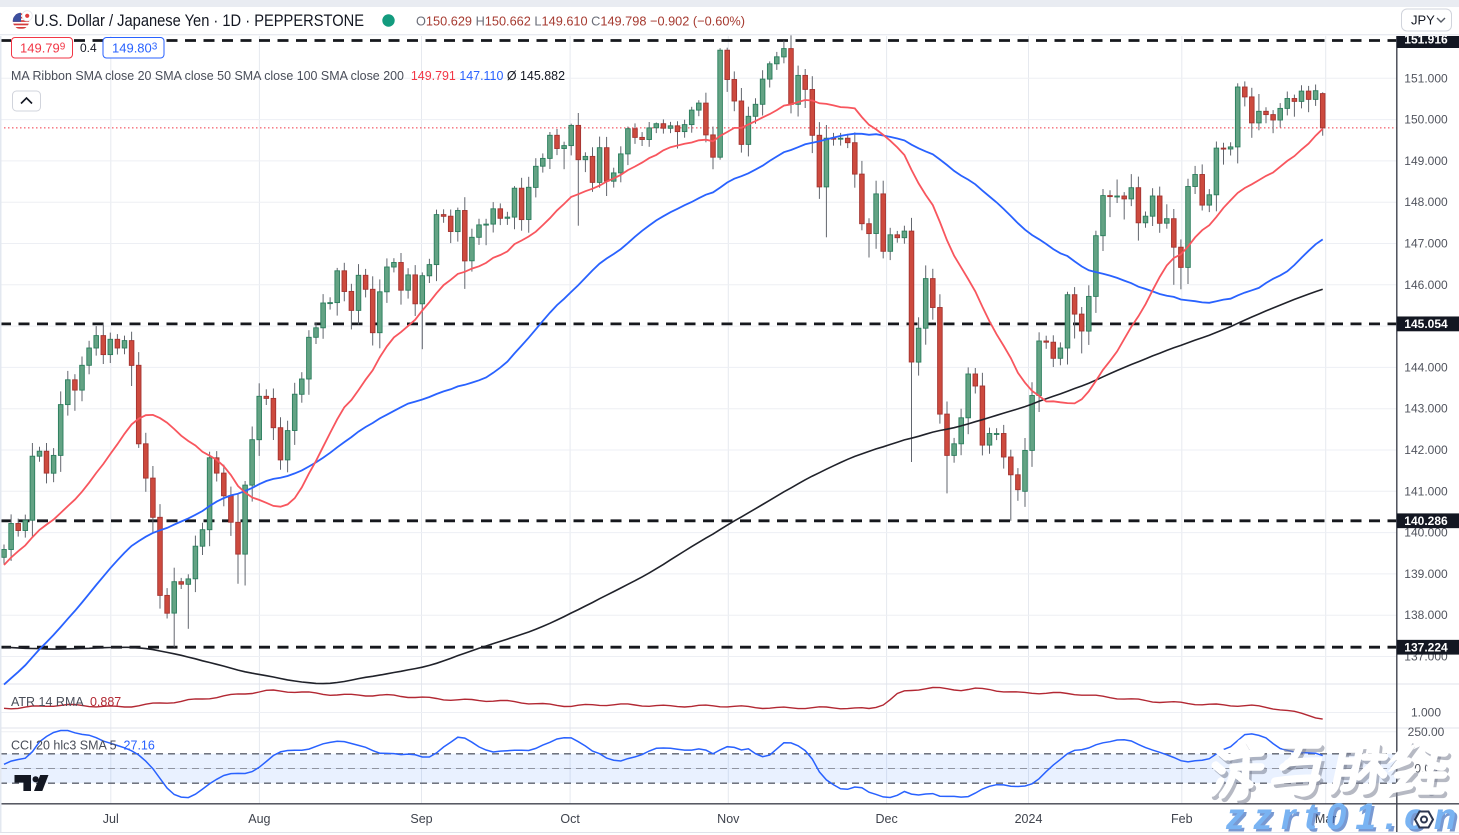 This screenshot has width=1459, height=835. I want to click on svg-text: 147.000, so click(1426, 244).